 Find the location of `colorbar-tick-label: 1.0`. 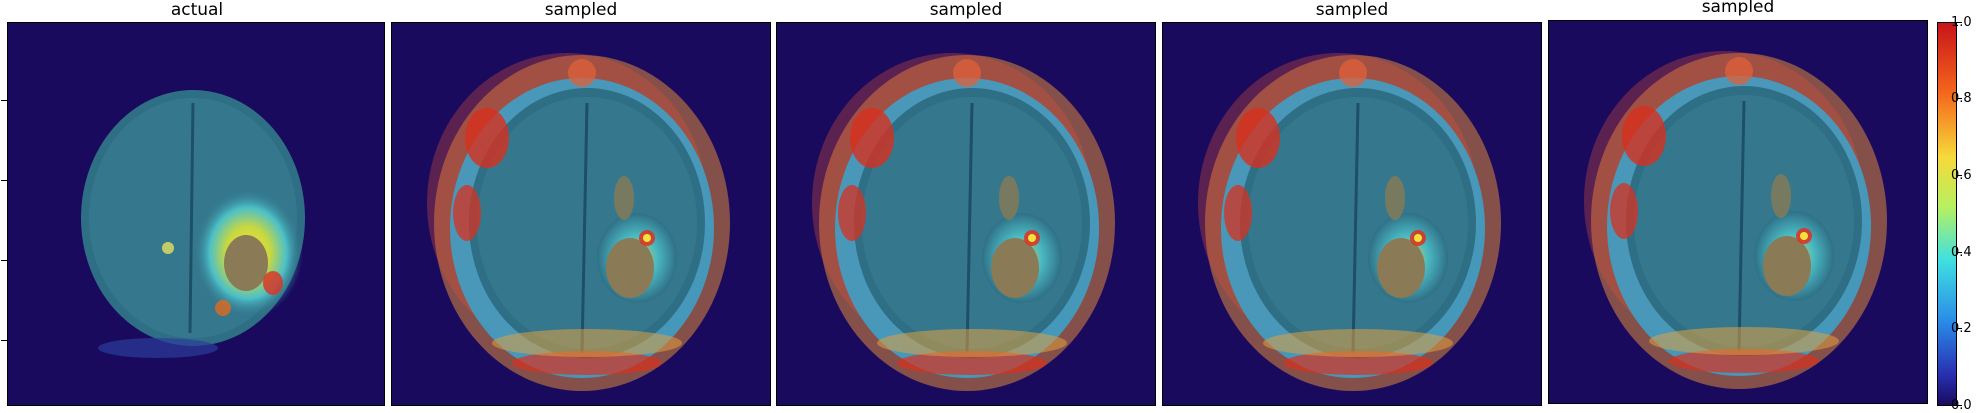

colorbar-tick-label: 1.0 is located at coordinates (1961, 22).